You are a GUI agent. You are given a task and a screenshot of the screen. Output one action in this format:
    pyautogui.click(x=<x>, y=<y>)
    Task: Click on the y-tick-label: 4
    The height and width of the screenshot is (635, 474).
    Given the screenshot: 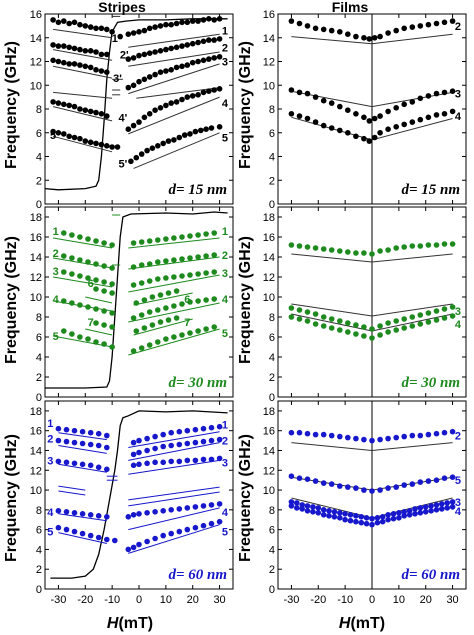 What is the action you would take?
    pyautogui.click(x=272, y=358)
    